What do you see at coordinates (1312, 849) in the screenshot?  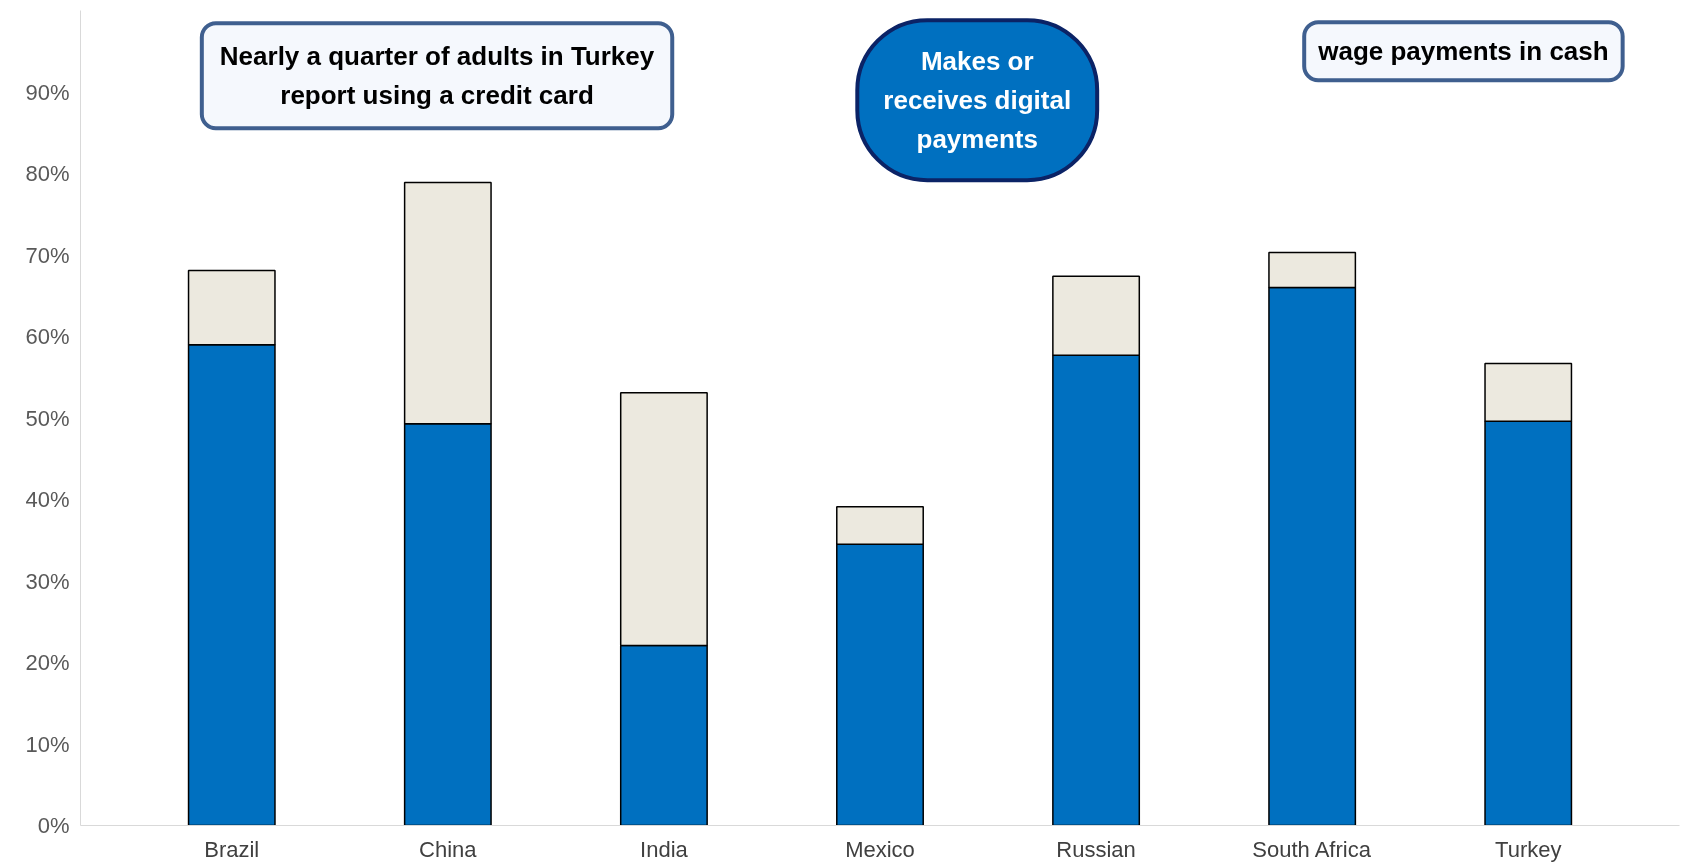 I see `x-tick-label: South Africa` at bounding box center [1312, 849].